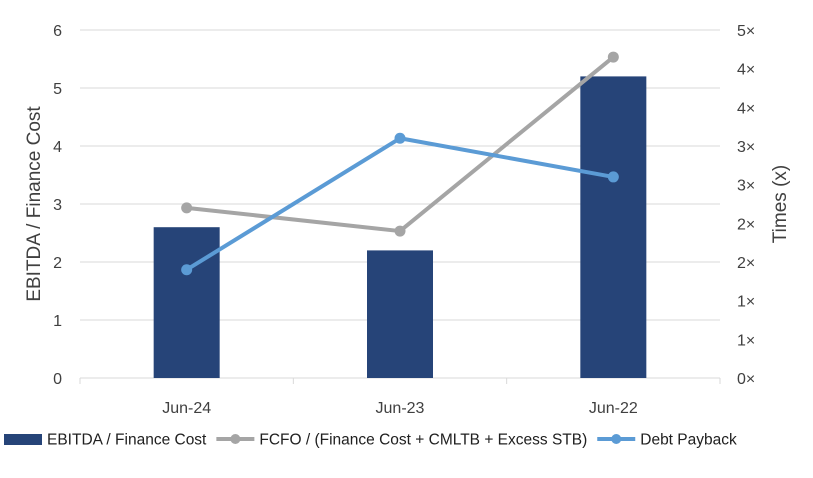 This screenshot has width=813, height=478. I want to click on x-axis-ticks: Jun-24 Jun-23 Jun-22, so click(400, 408).